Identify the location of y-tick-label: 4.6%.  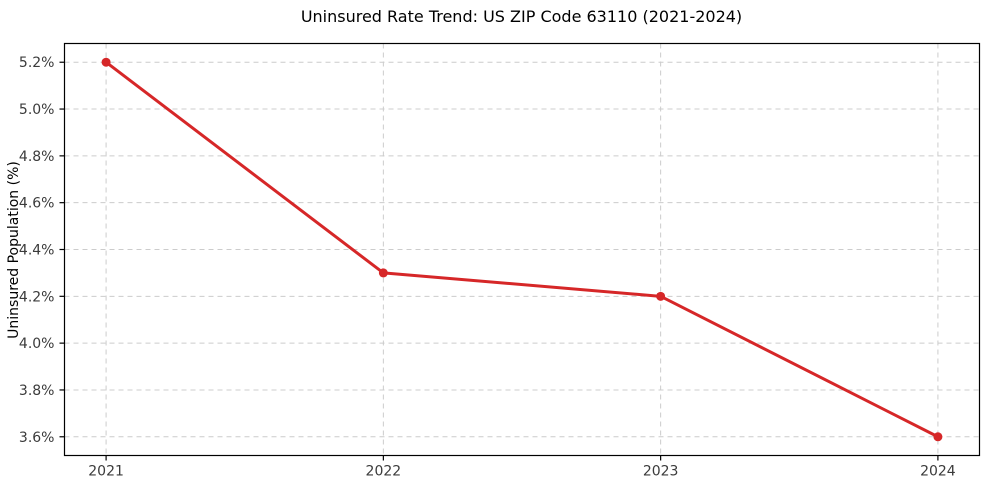
(37, 204).